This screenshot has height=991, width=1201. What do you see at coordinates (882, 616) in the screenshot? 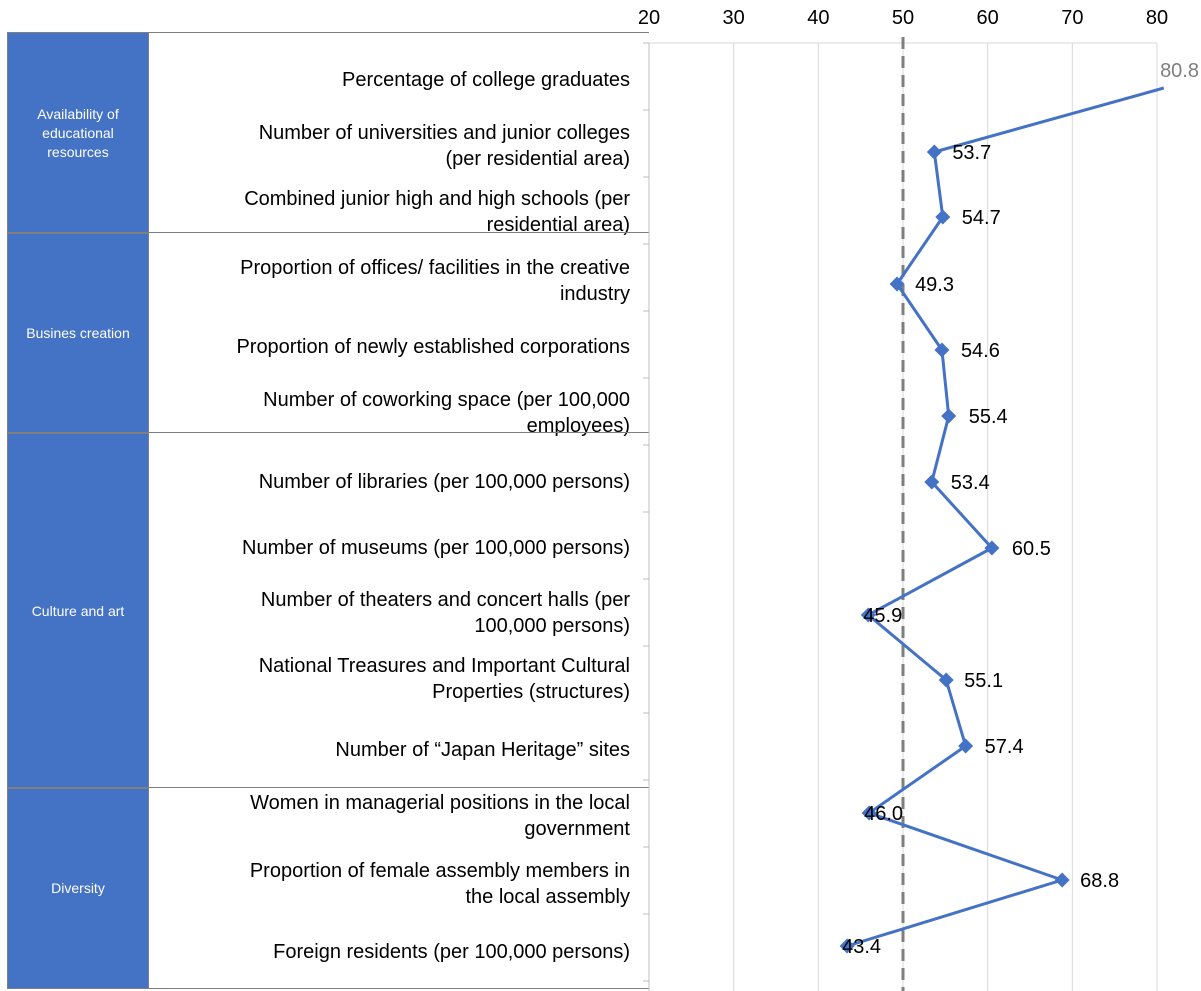
I see `data-label: 45.9` at bounding box center [882, 616].